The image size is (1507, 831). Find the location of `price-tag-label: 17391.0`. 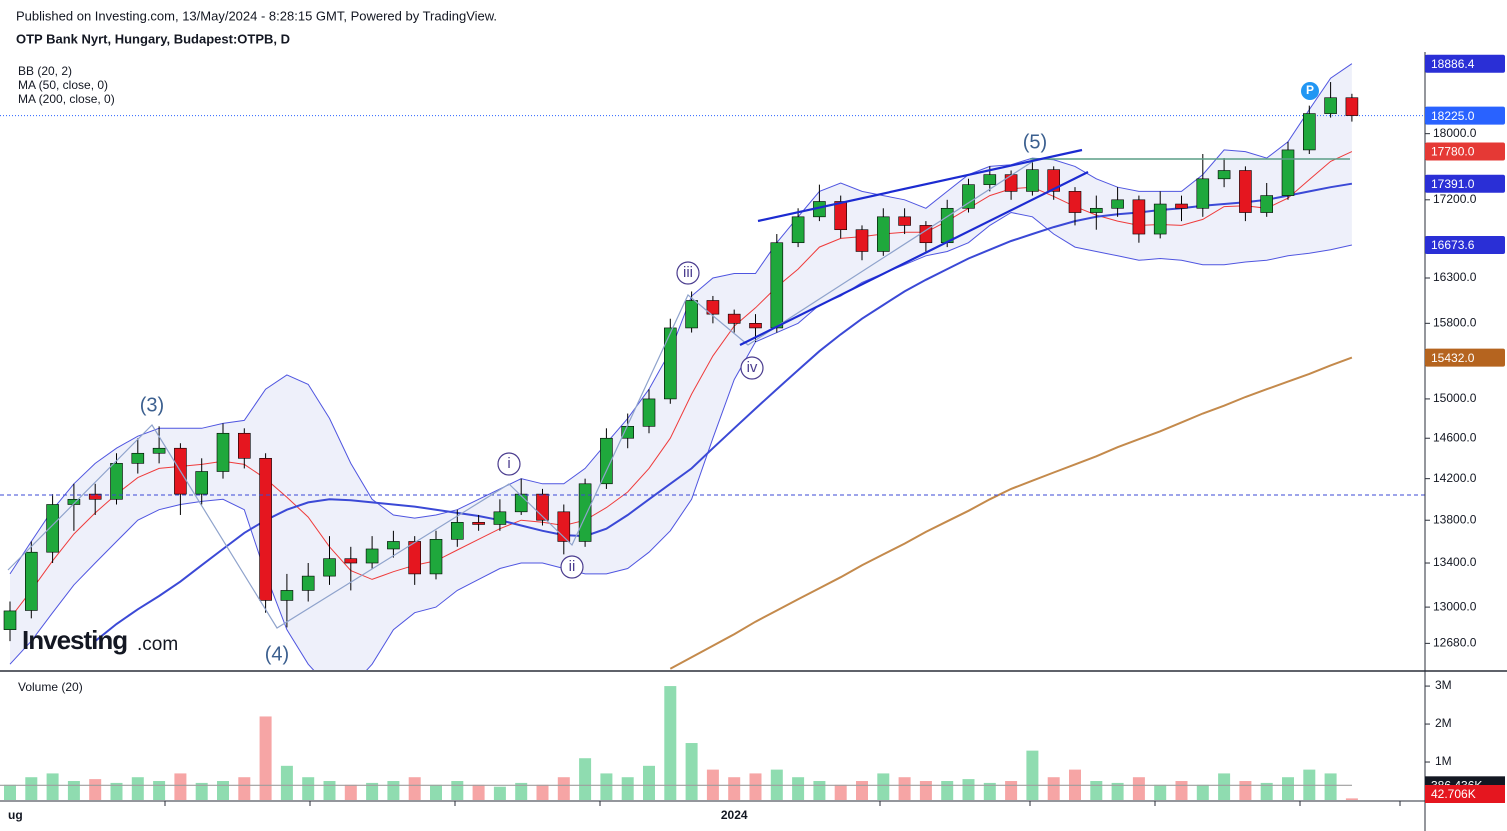

price-tag-label: 17391.0 is located at coordinates (1453, 184).